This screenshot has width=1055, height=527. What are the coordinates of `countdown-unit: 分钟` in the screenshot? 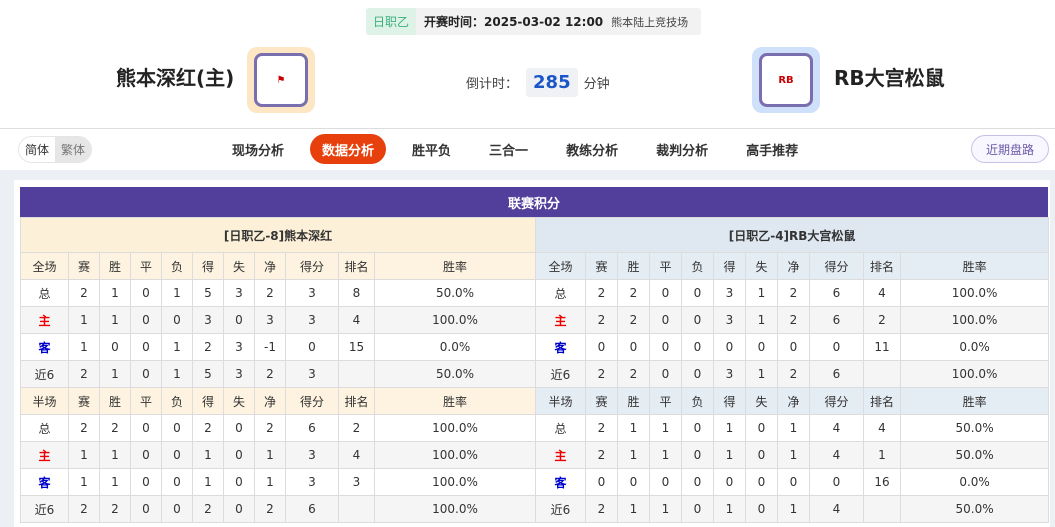 It's located at (596, 84).